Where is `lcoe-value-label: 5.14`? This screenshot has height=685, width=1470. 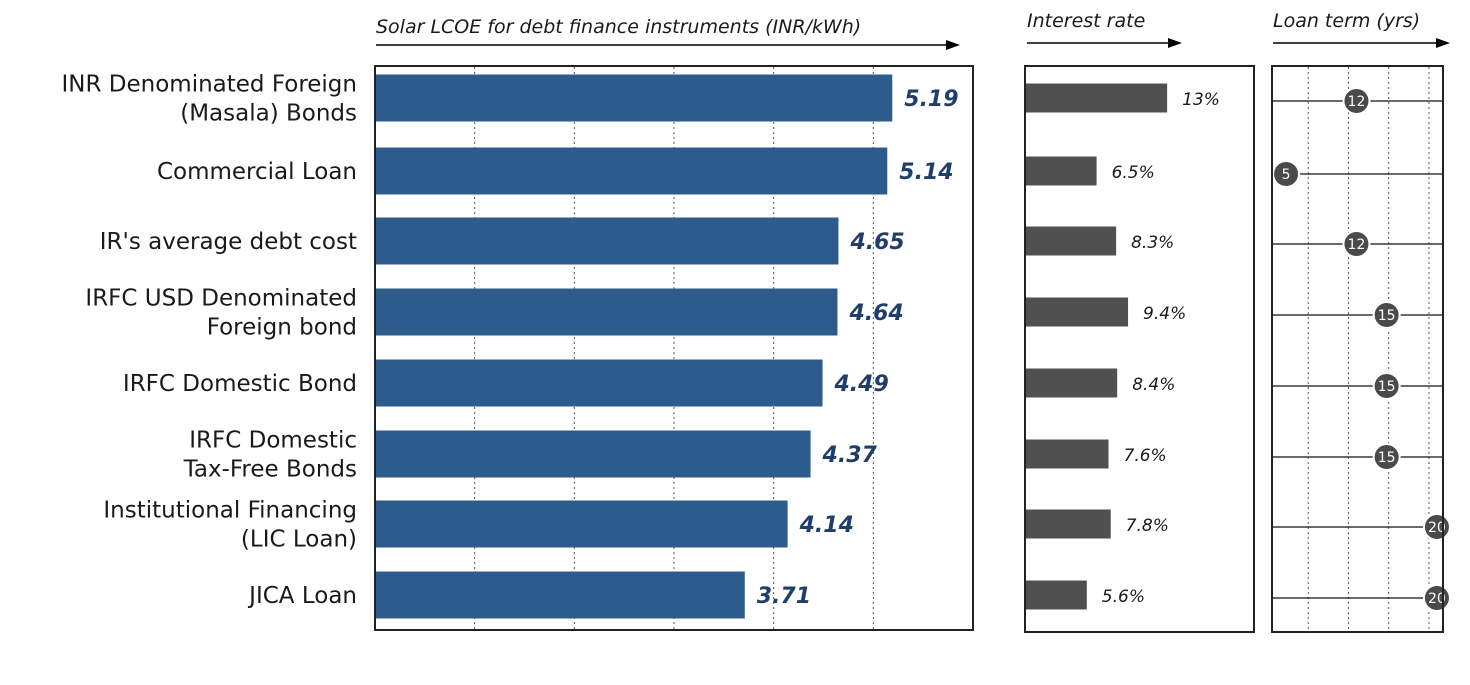
lcoe-value-label: 5.14 is located at coordinates (926, 172).